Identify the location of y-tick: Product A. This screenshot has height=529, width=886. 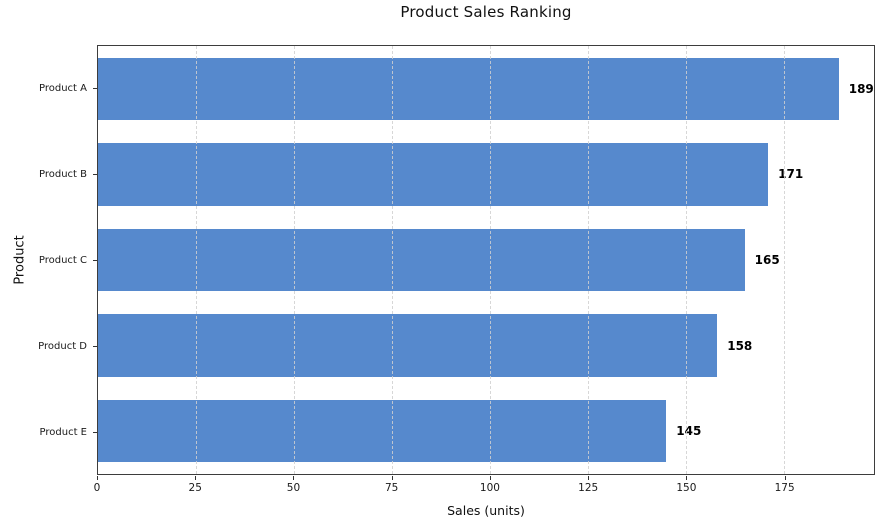
(48, 88).